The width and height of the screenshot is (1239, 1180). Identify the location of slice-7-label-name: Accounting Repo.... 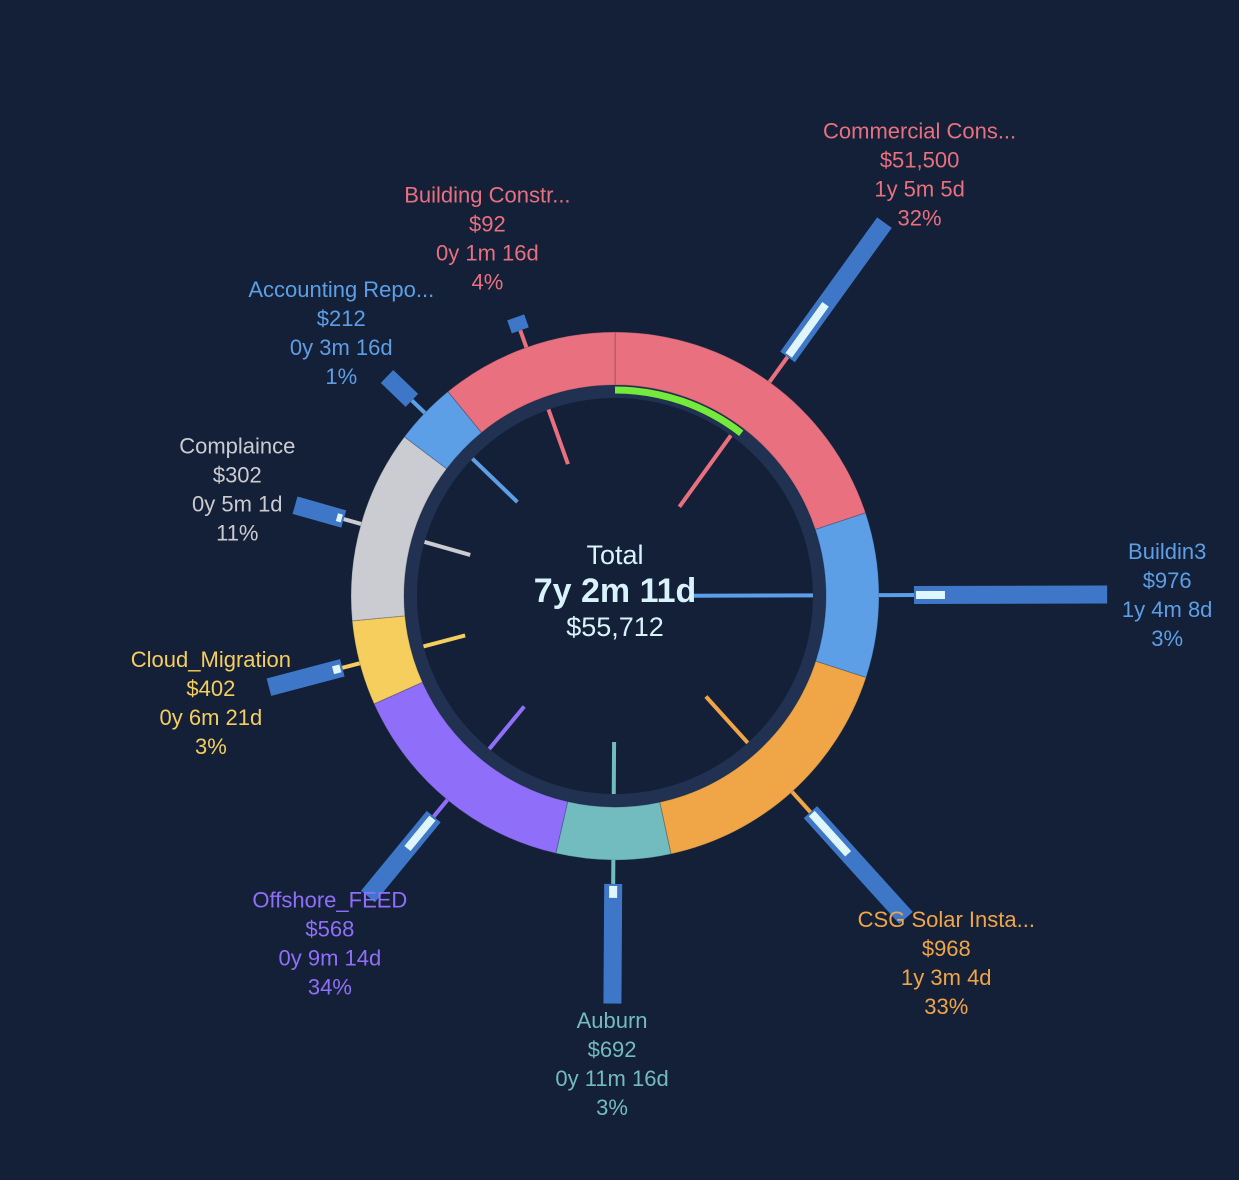
(341, 289).